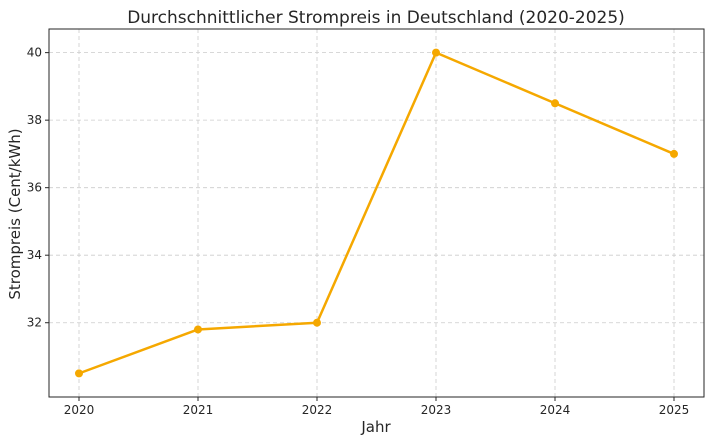 This screenshot has width=713, height=448. I want to click on x-tick-label: 2023, so click(436, 410).